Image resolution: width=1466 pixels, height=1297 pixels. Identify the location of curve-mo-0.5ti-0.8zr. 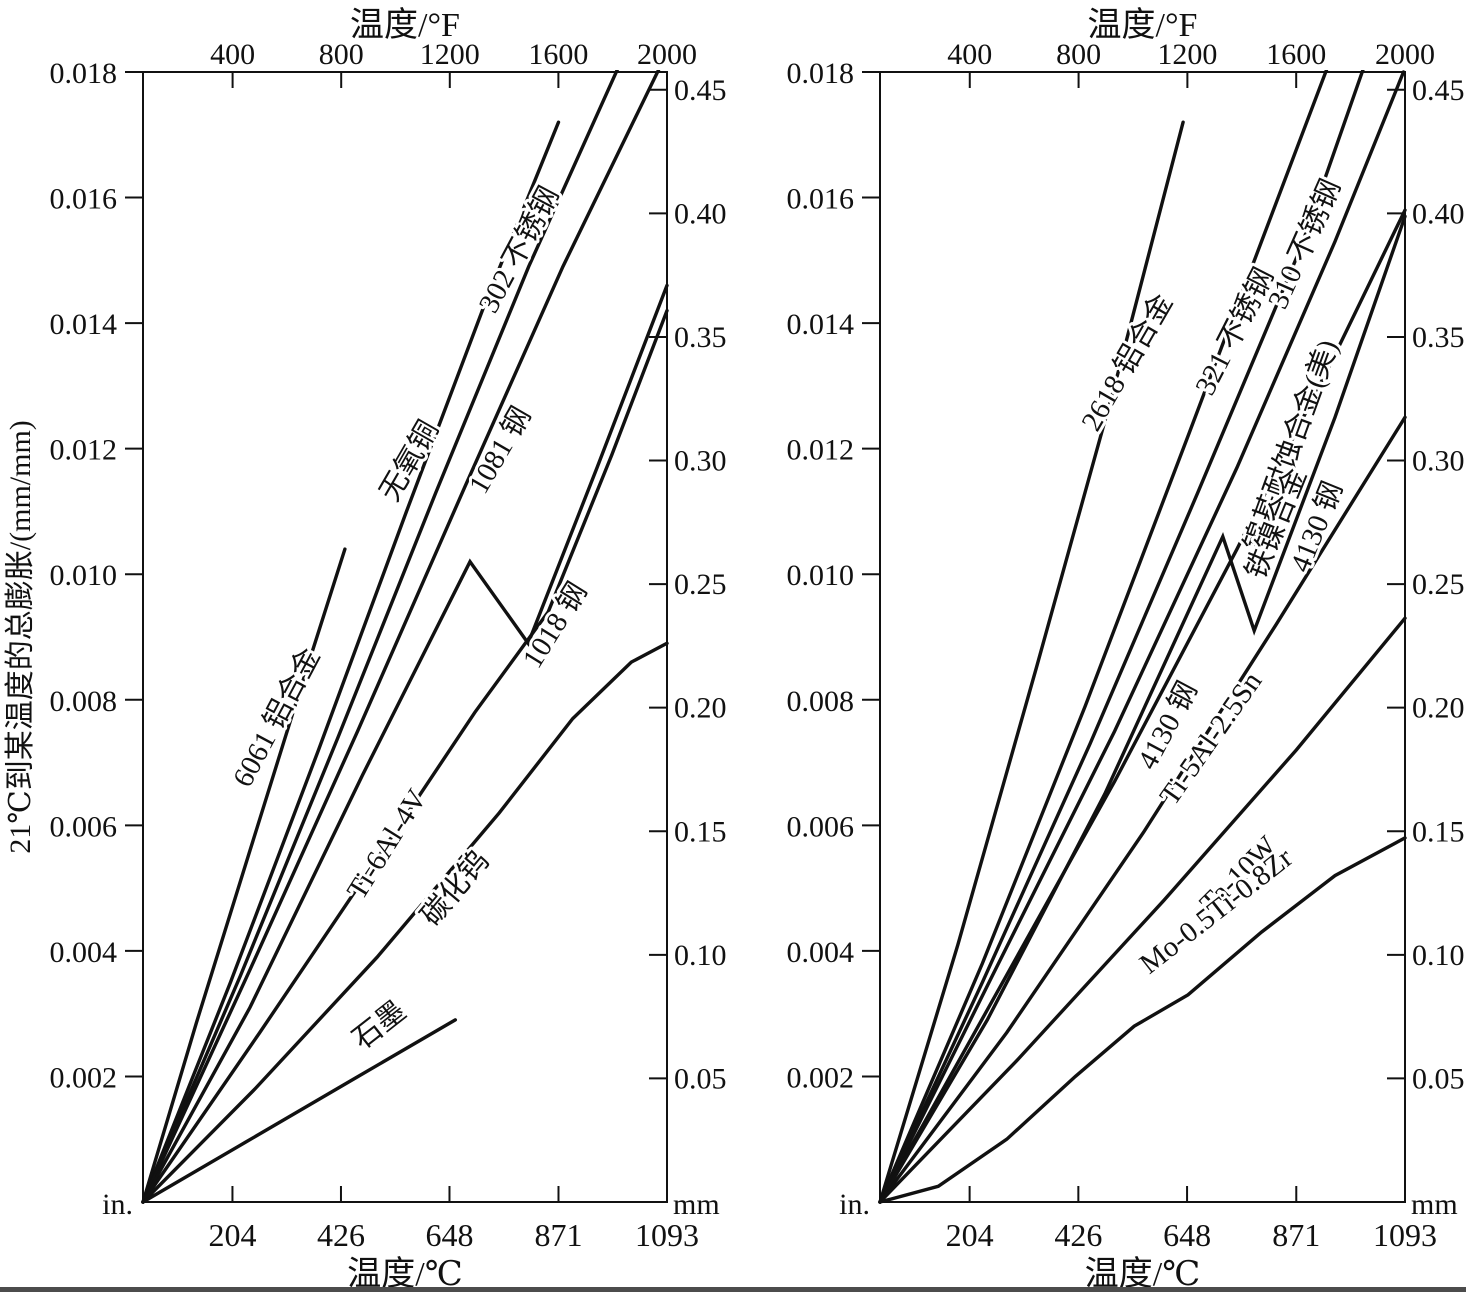
(1142, 1020).